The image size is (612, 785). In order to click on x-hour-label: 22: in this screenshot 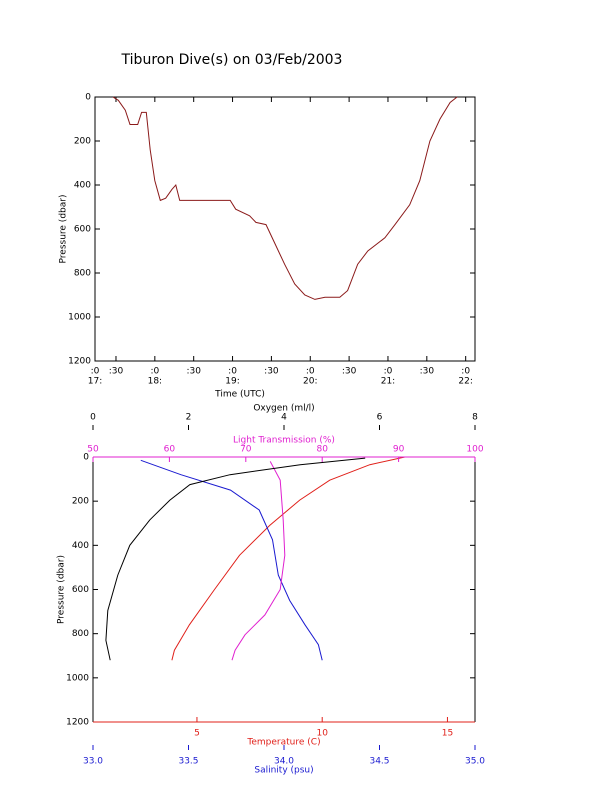, I will do `click(465, 382)`.